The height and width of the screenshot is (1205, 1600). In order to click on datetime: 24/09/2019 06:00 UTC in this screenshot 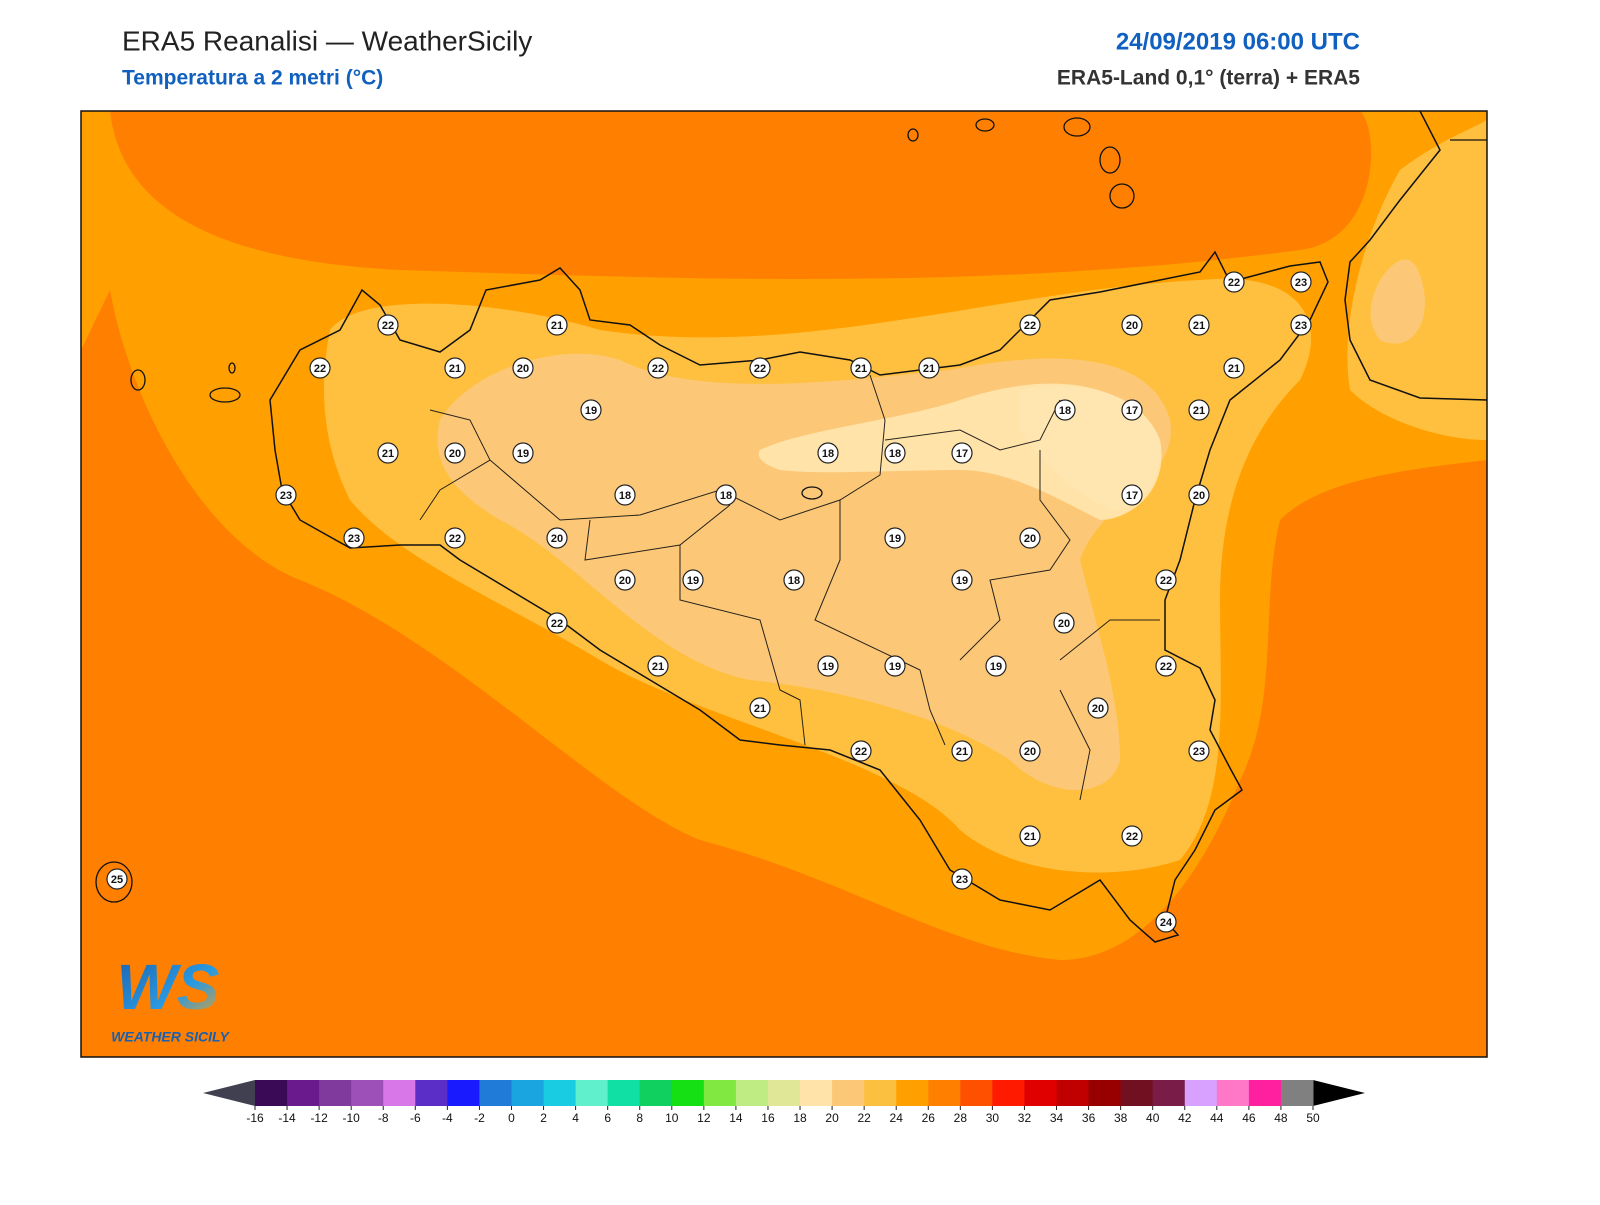, I will do `click(1238, 41)`.